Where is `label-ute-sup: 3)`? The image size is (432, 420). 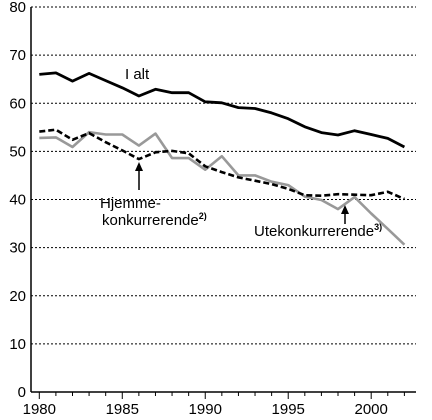
label-ute-sup: 3) is located at coordinates (378, 227).